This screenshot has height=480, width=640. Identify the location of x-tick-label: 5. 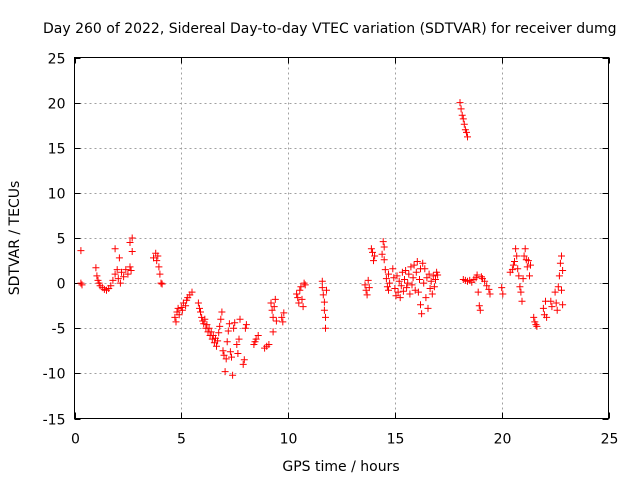
(181, 440).